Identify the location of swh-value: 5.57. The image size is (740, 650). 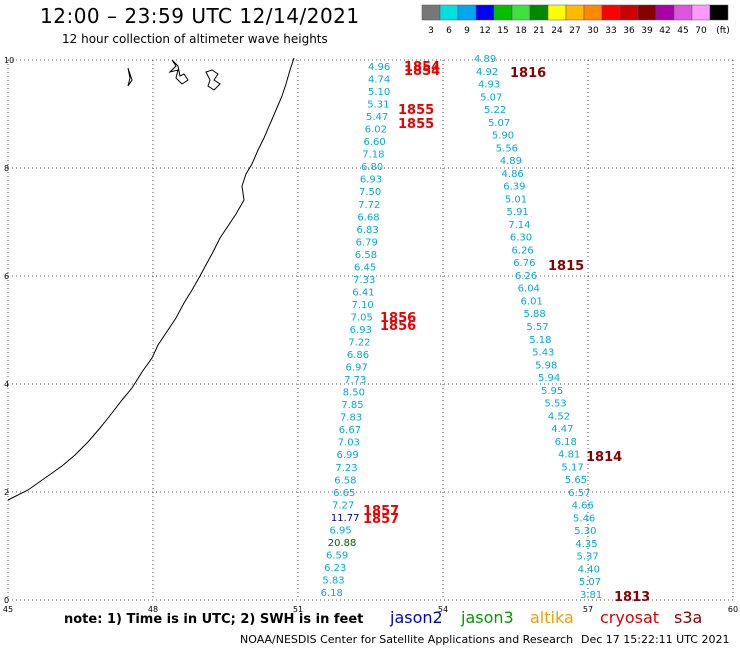
(537, 327).